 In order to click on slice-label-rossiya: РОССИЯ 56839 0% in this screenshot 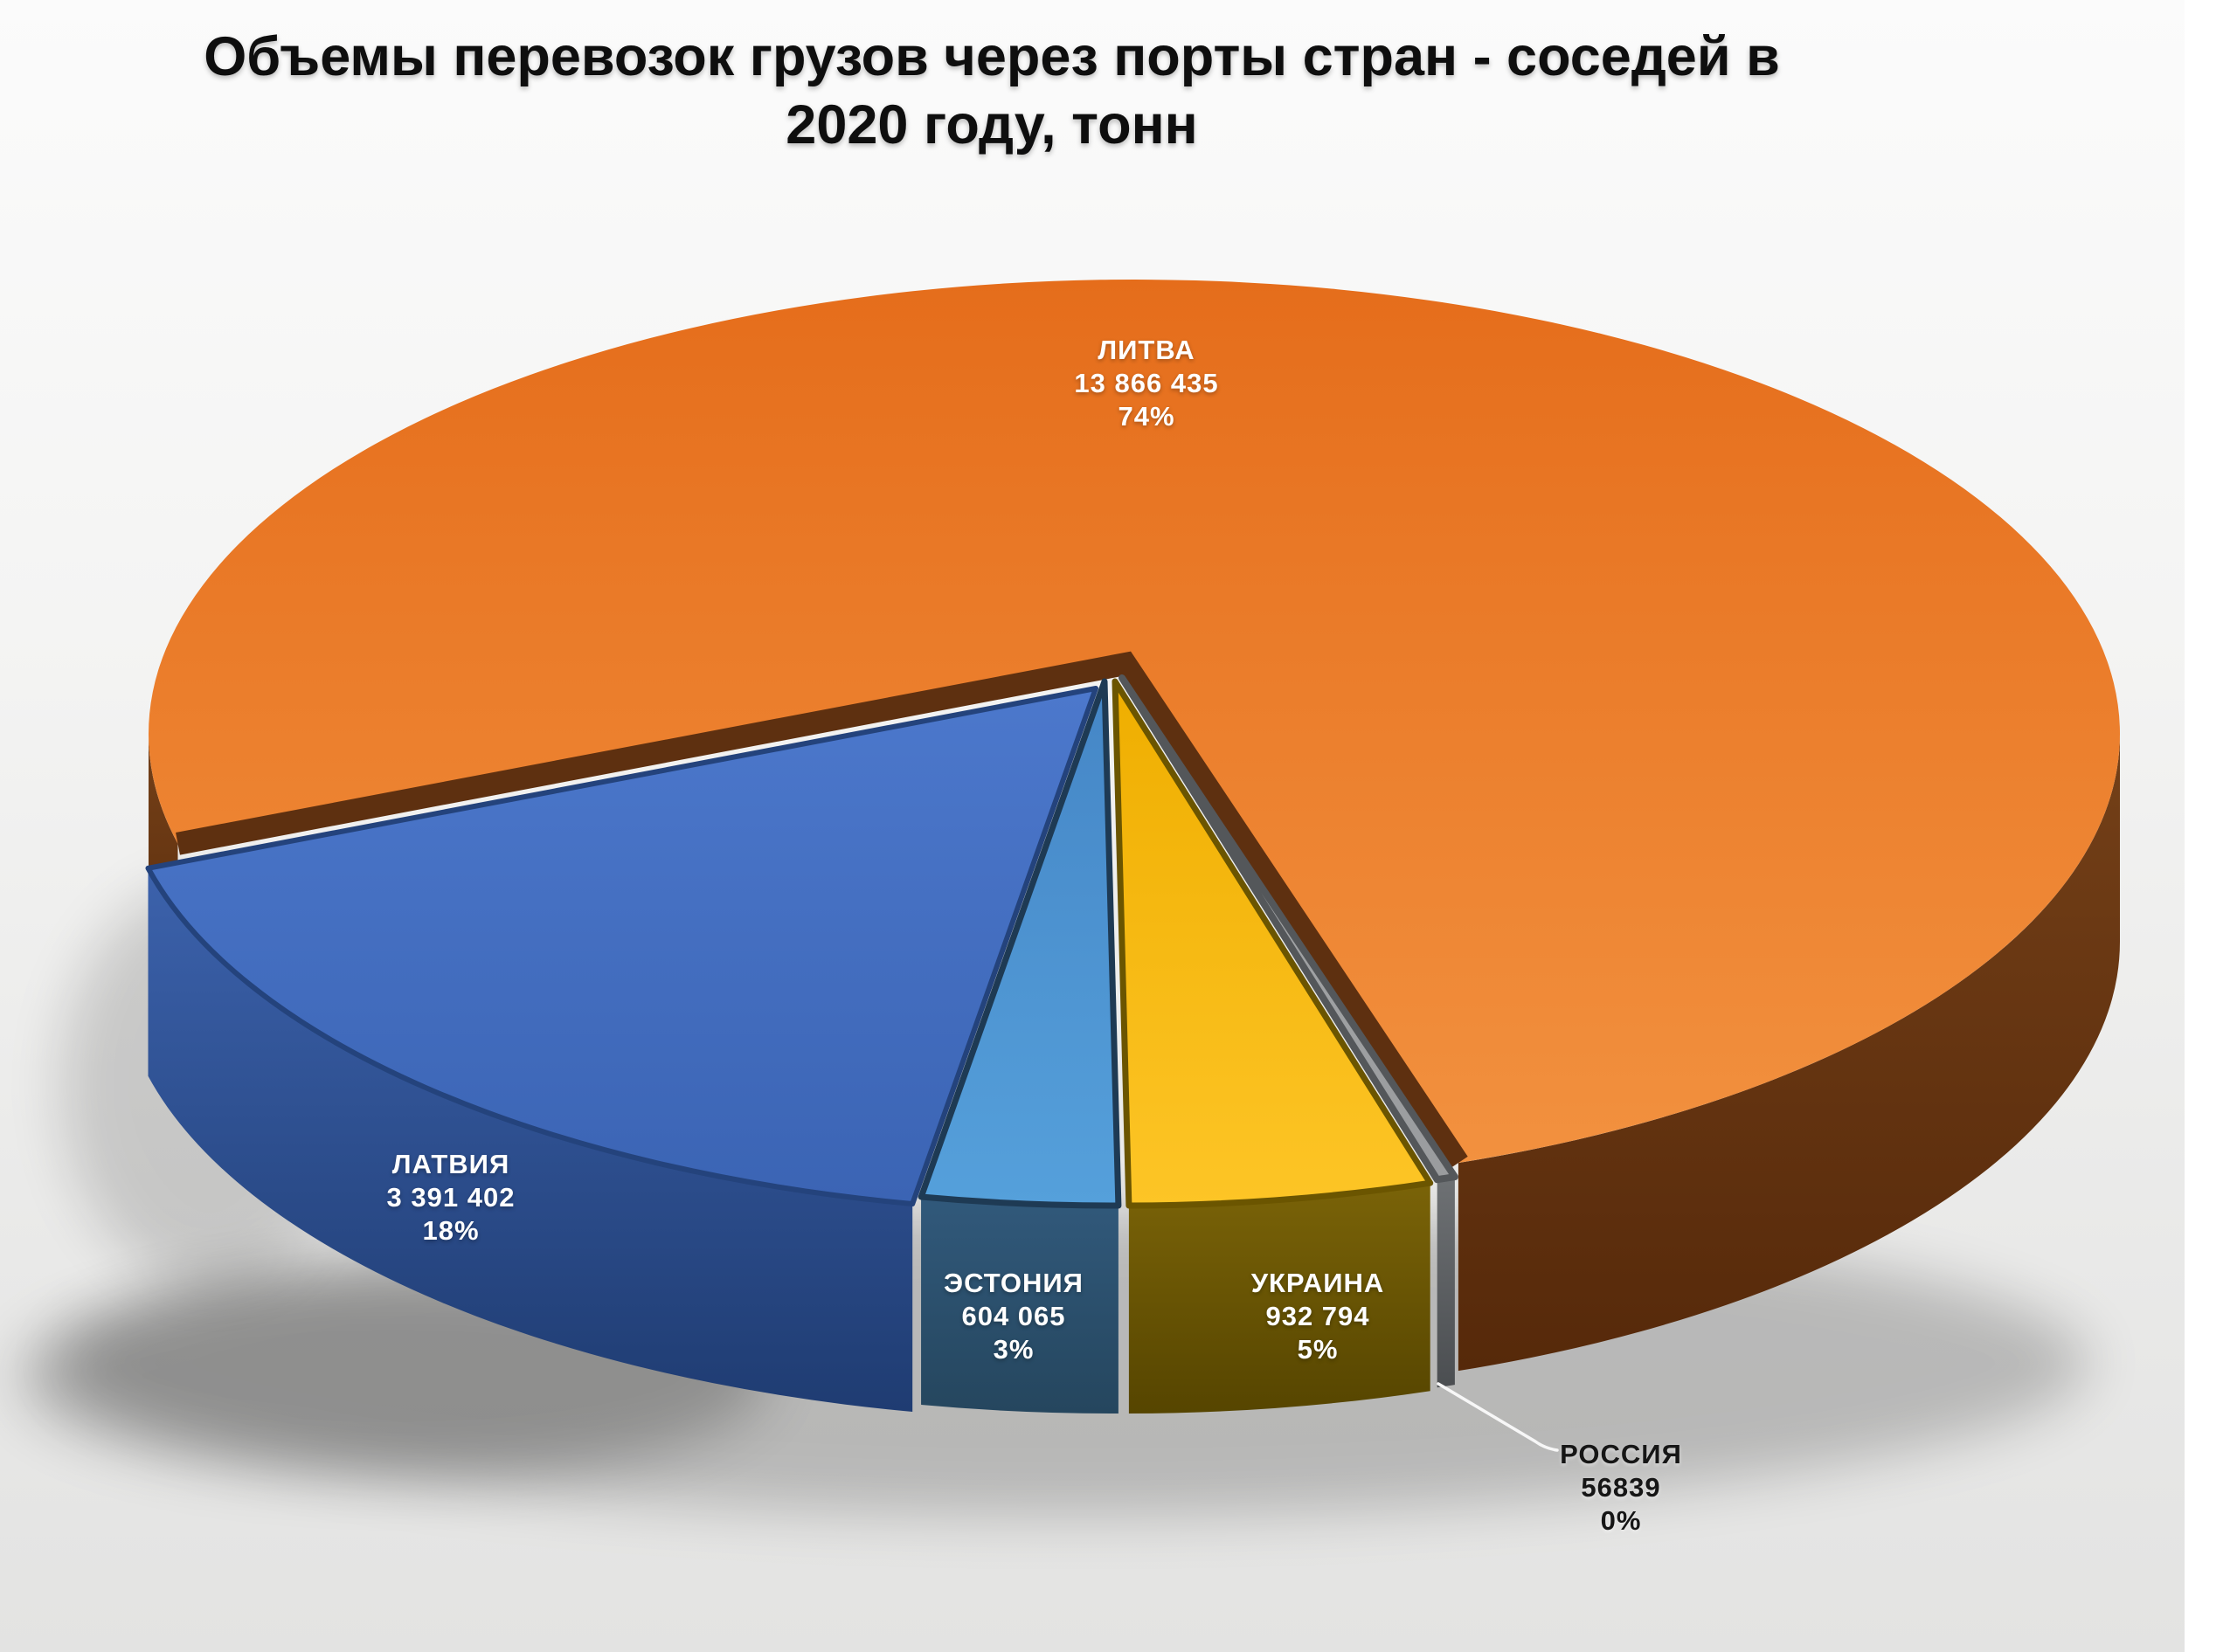, I will do `click(1621, 1488)`.